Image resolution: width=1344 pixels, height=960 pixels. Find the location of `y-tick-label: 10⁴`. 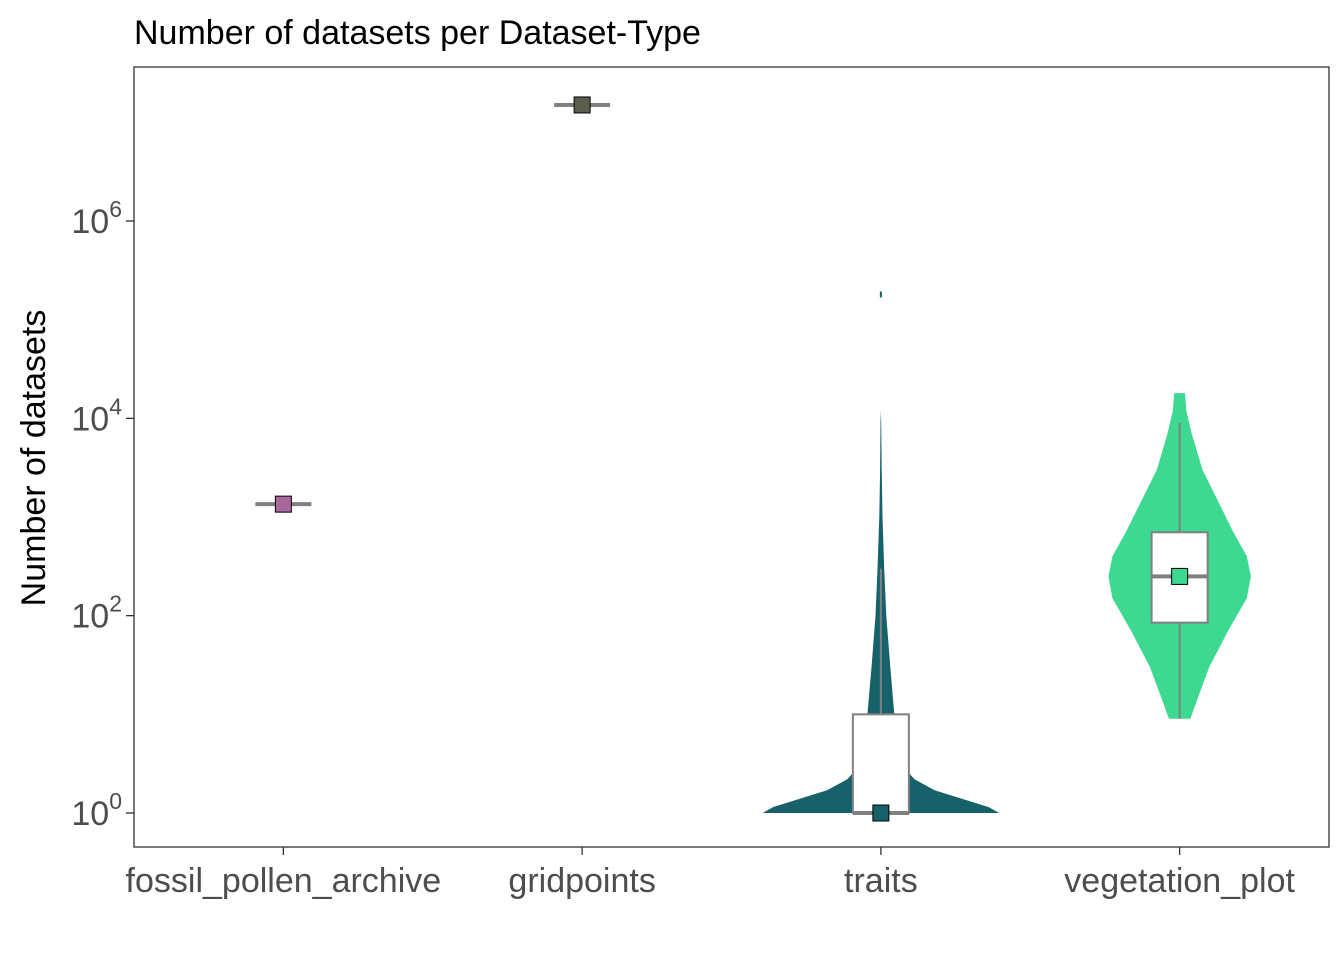

y-tick-label: 10⁴ is located at coordinates (96, 415).